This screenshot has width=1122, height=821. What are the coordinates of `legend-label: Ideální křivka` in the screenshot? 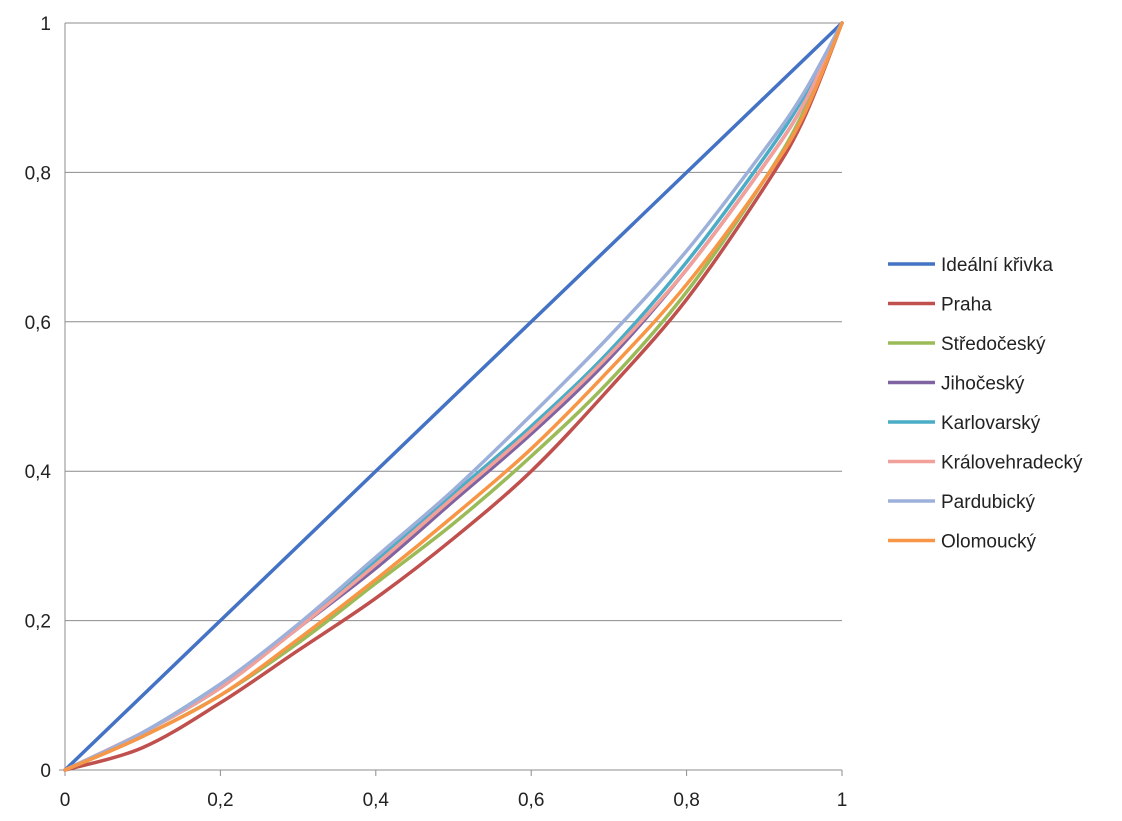 It's located at (997, 265).